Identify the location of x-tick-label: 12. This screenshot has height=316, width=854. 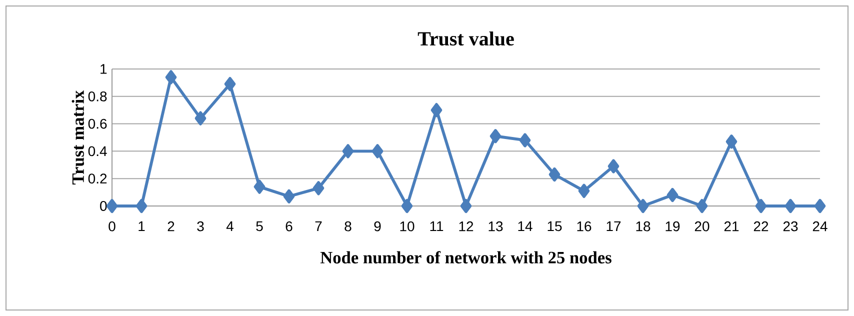
(466, 226).